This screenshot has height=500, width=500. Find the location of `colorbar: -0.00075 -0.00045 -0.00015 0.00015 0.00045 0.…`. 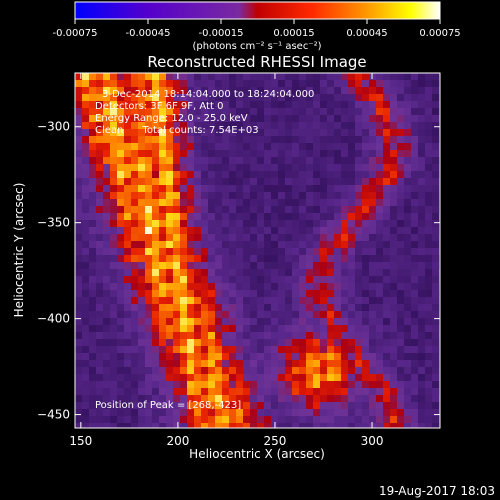

colorbar: -0.00075 -0.00045 -0.00015 0.00015 0.00045 0.… is located at coordinates (257, 26).